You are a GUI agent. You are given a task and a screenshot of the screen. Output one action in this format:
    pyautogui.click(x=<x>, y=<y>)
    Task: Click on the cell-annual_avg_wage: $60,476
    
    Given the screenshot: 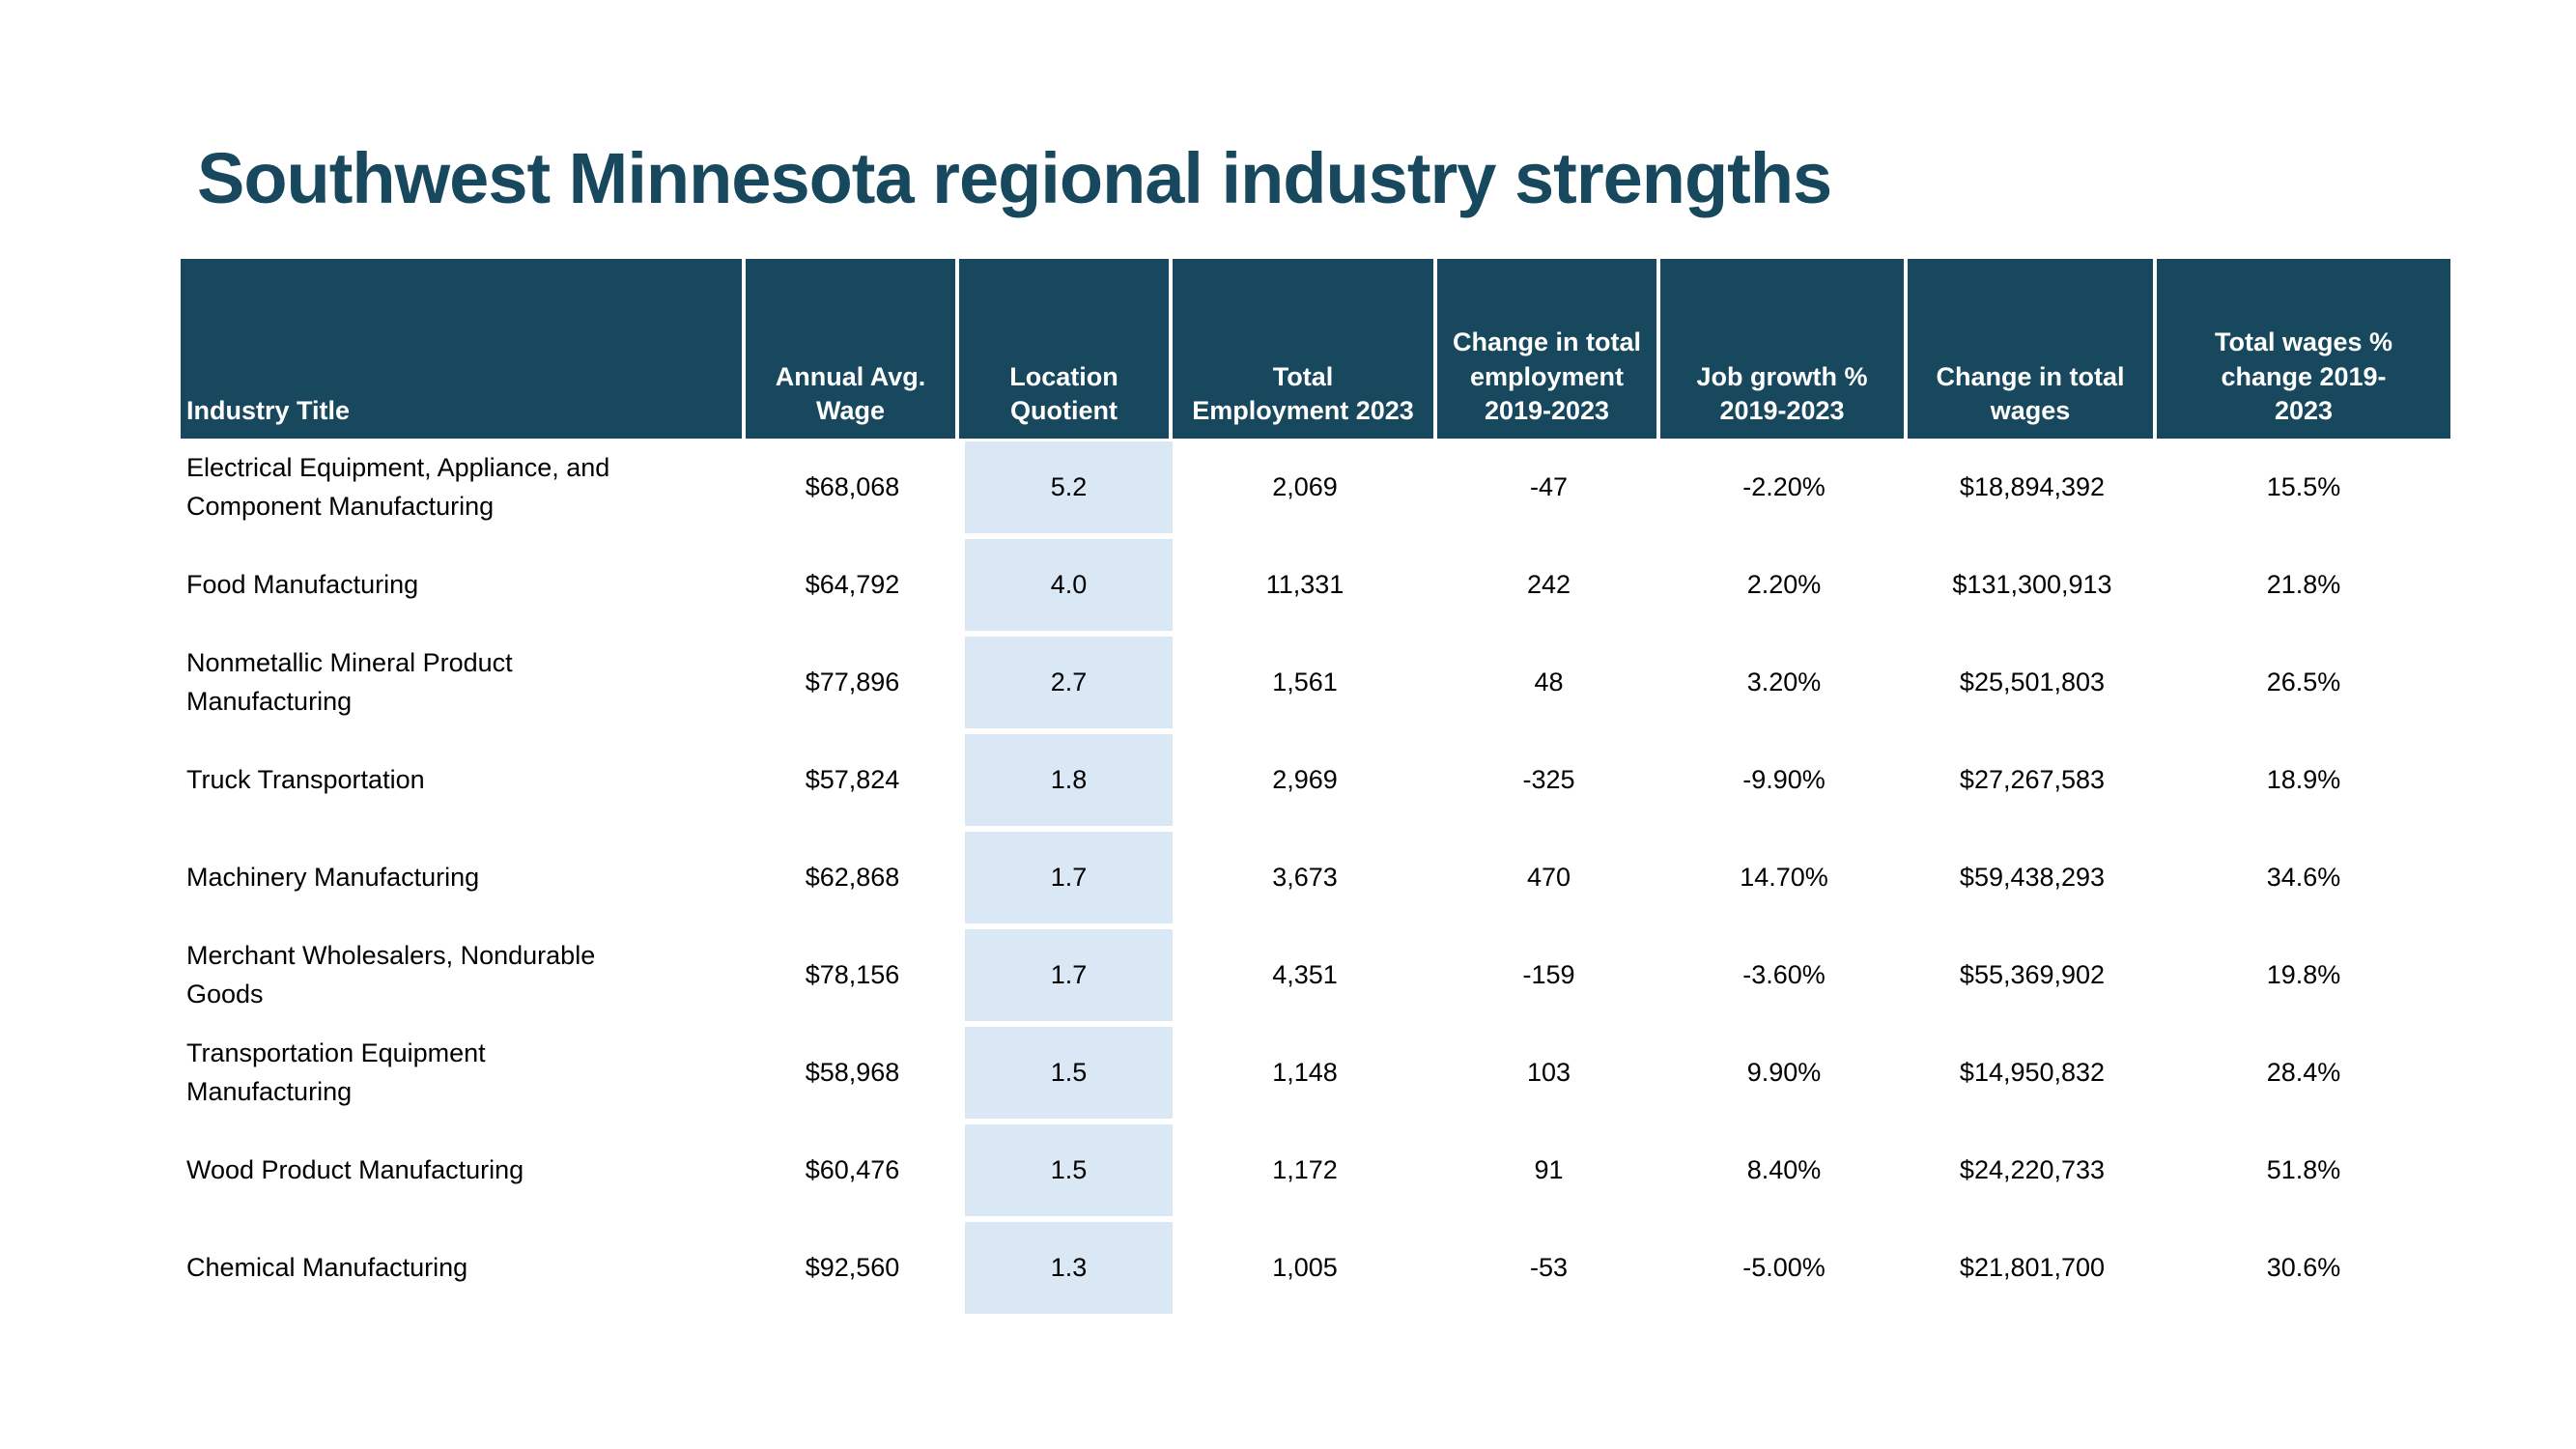 What is the action you would take?
    pyautogui.click(x=852, y=1169)
    